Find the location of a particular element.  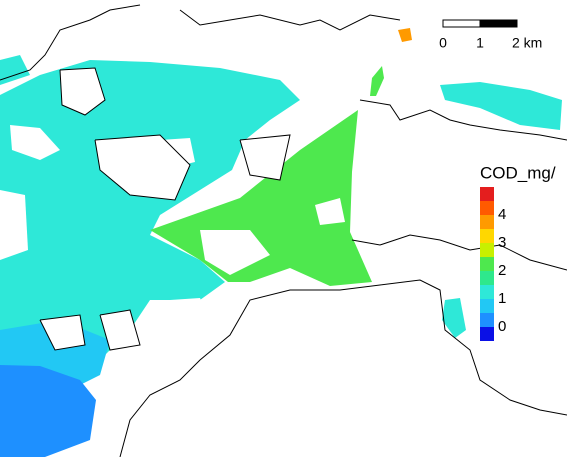

legend-label: 2 is located at coordinates (502, 270).